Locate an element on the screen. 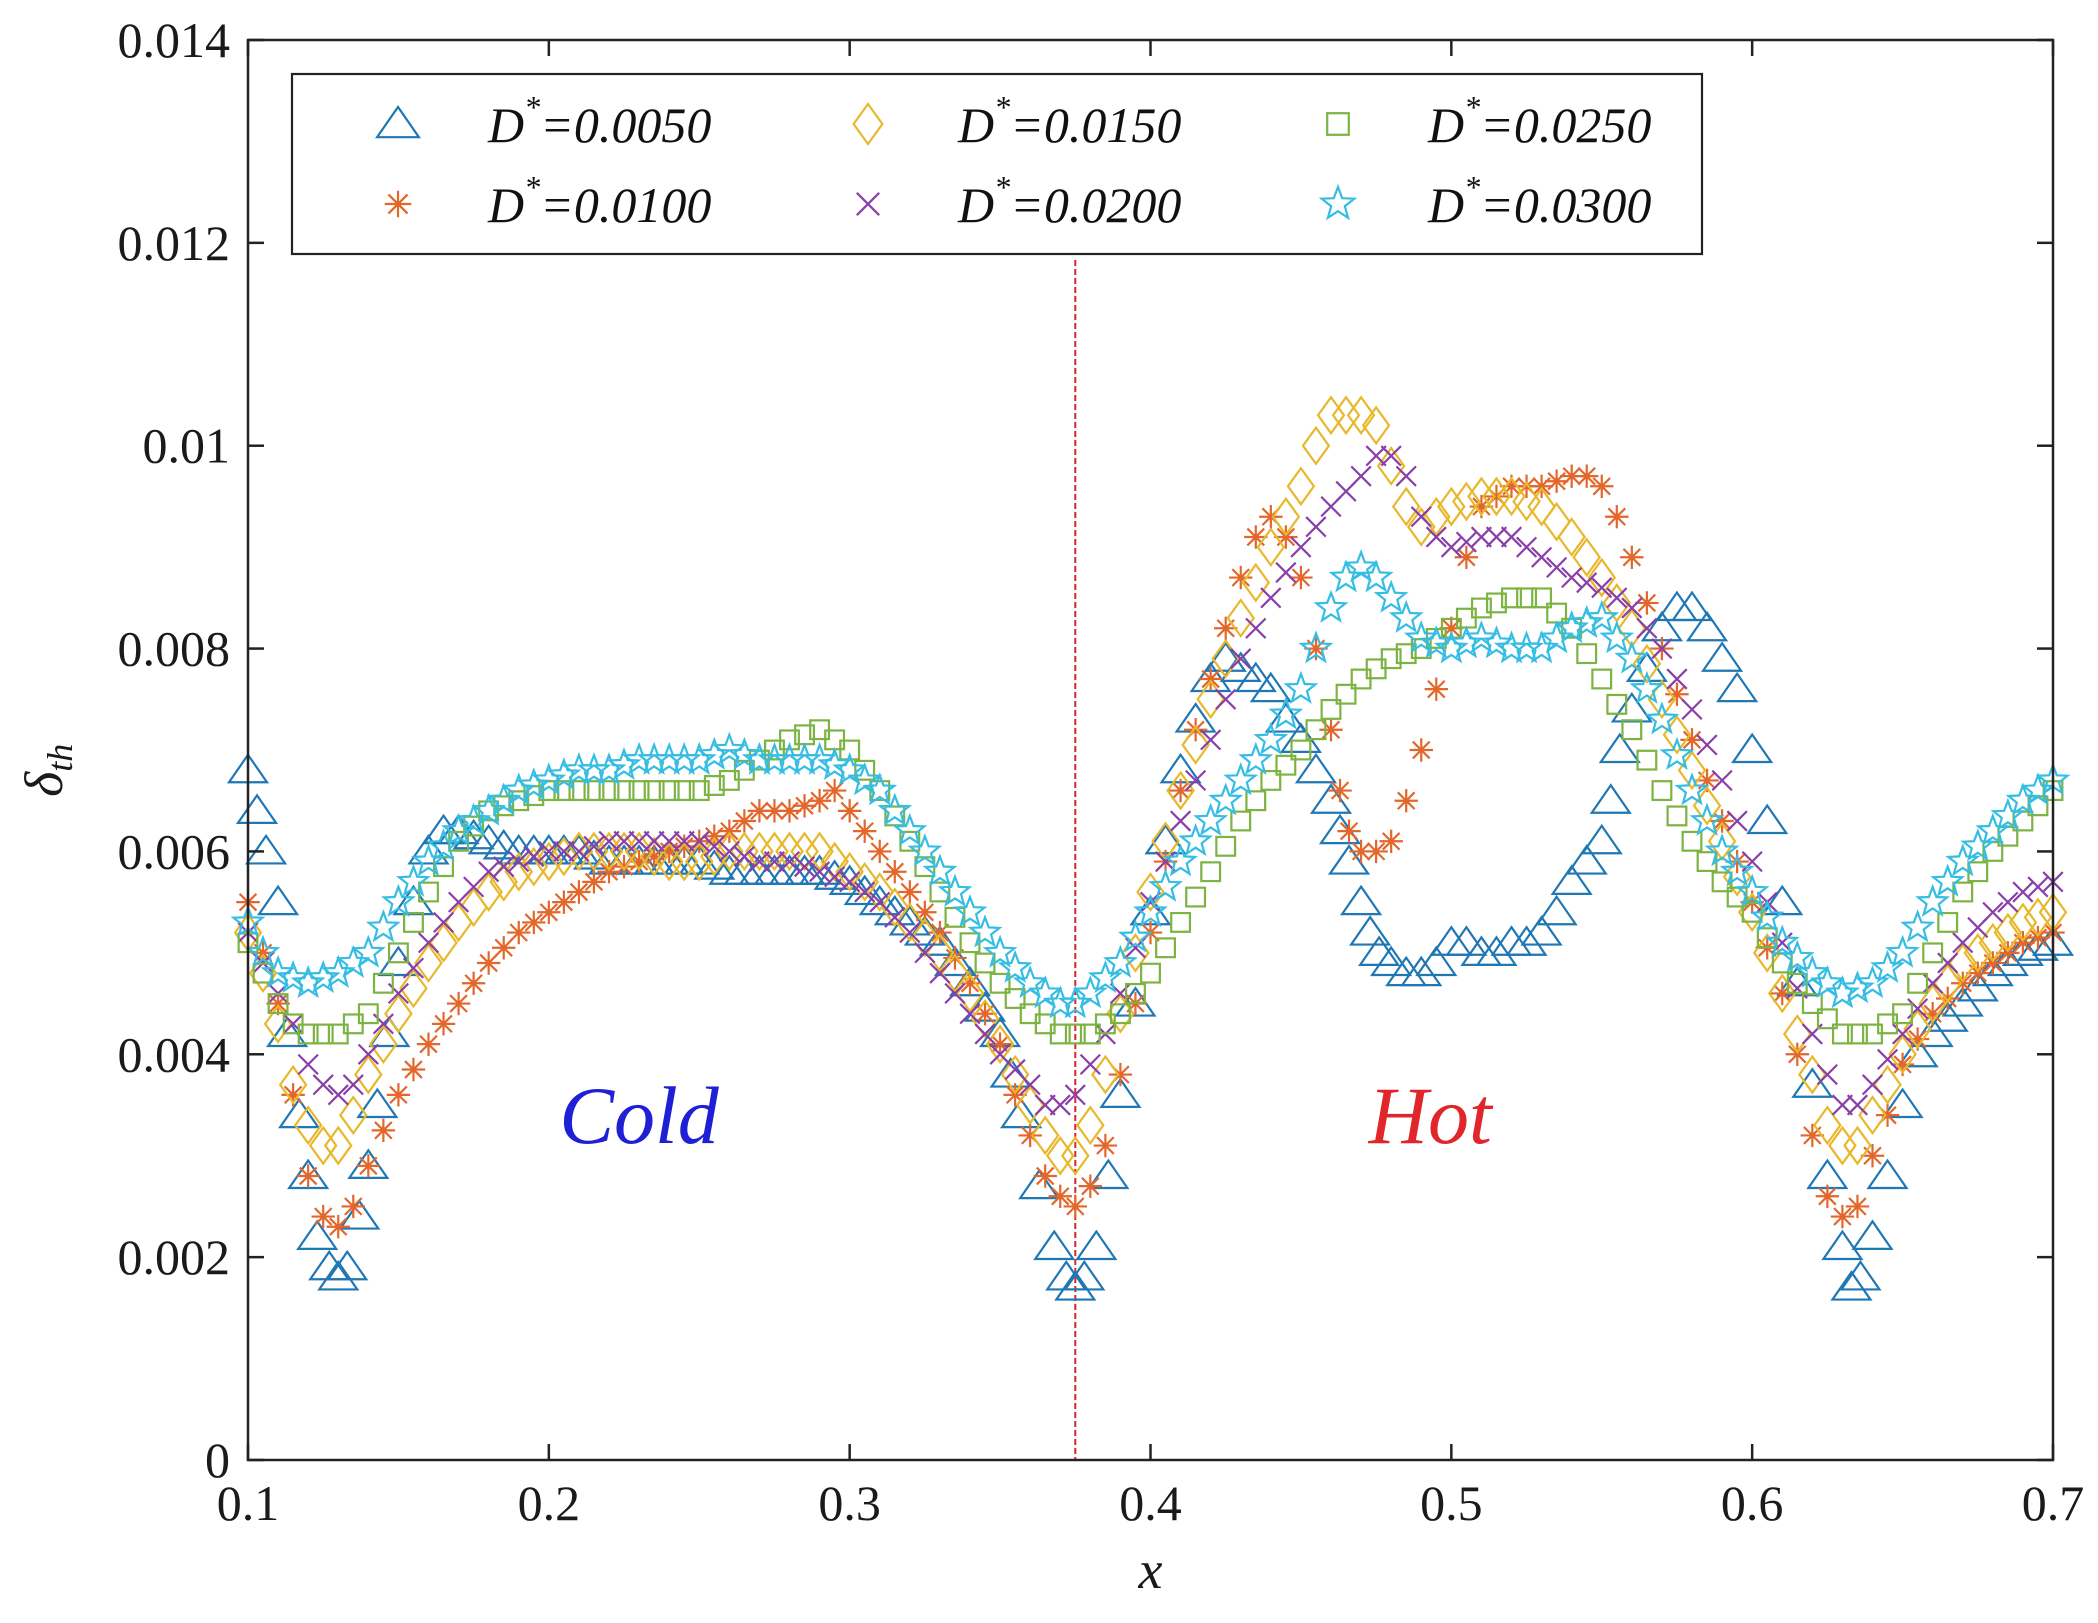  y-tick-label: 0.004 is located at coordinates (174, 1054).